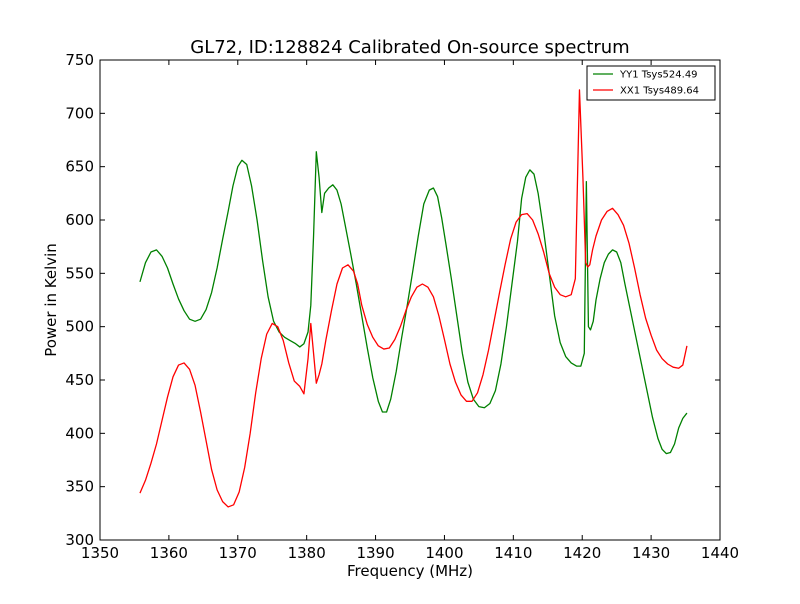  I want to click on y-tick-label: 450, so click(79, 380).